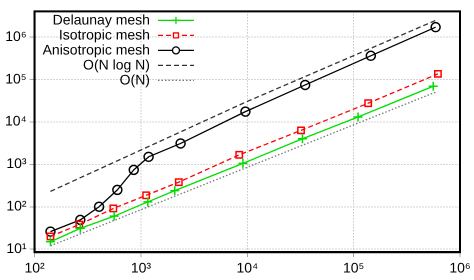 The image size is (474, 280). What do you see at coordinates (135, 79) in the screenshot?
I see `legend-label: O(N)` at bounding box center [135, 79].